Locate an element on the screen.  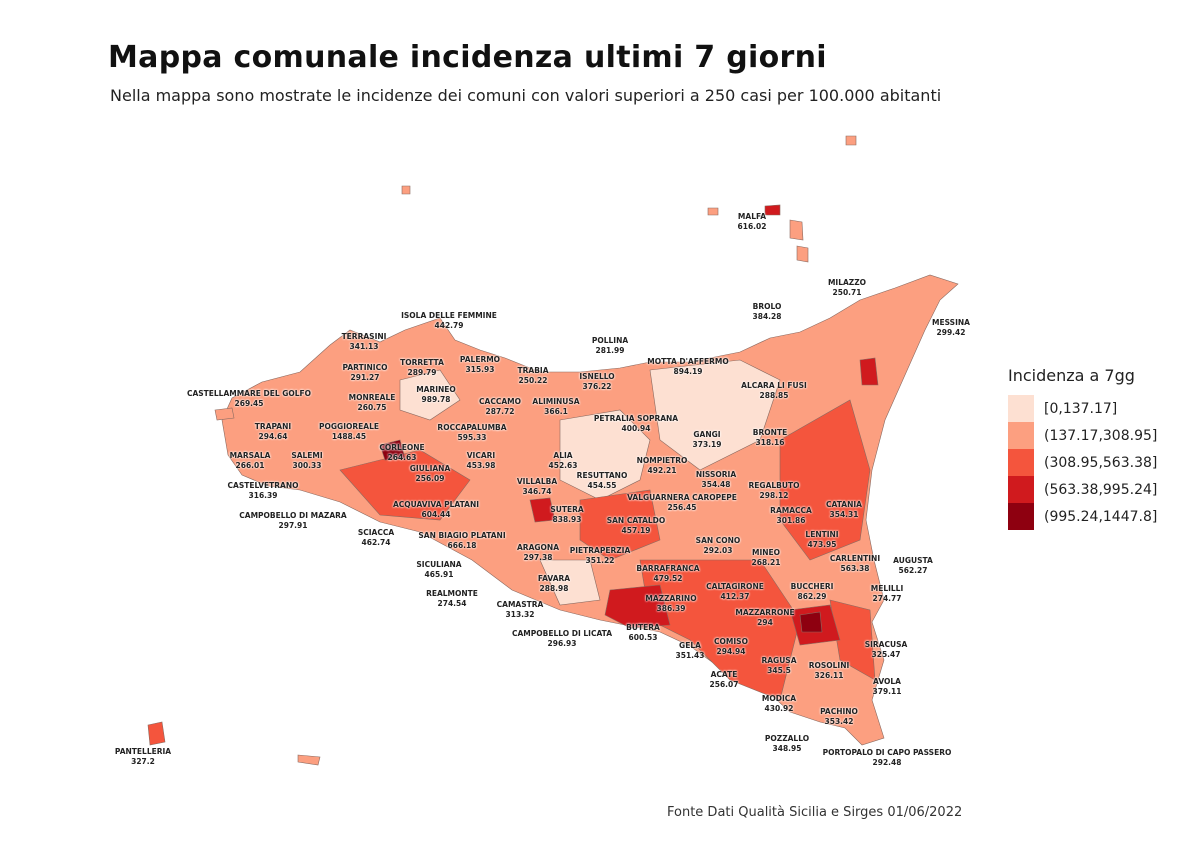
municipality-name: CASTELLAMMARE DEL GOLFO is located at coordinates (249, 393).